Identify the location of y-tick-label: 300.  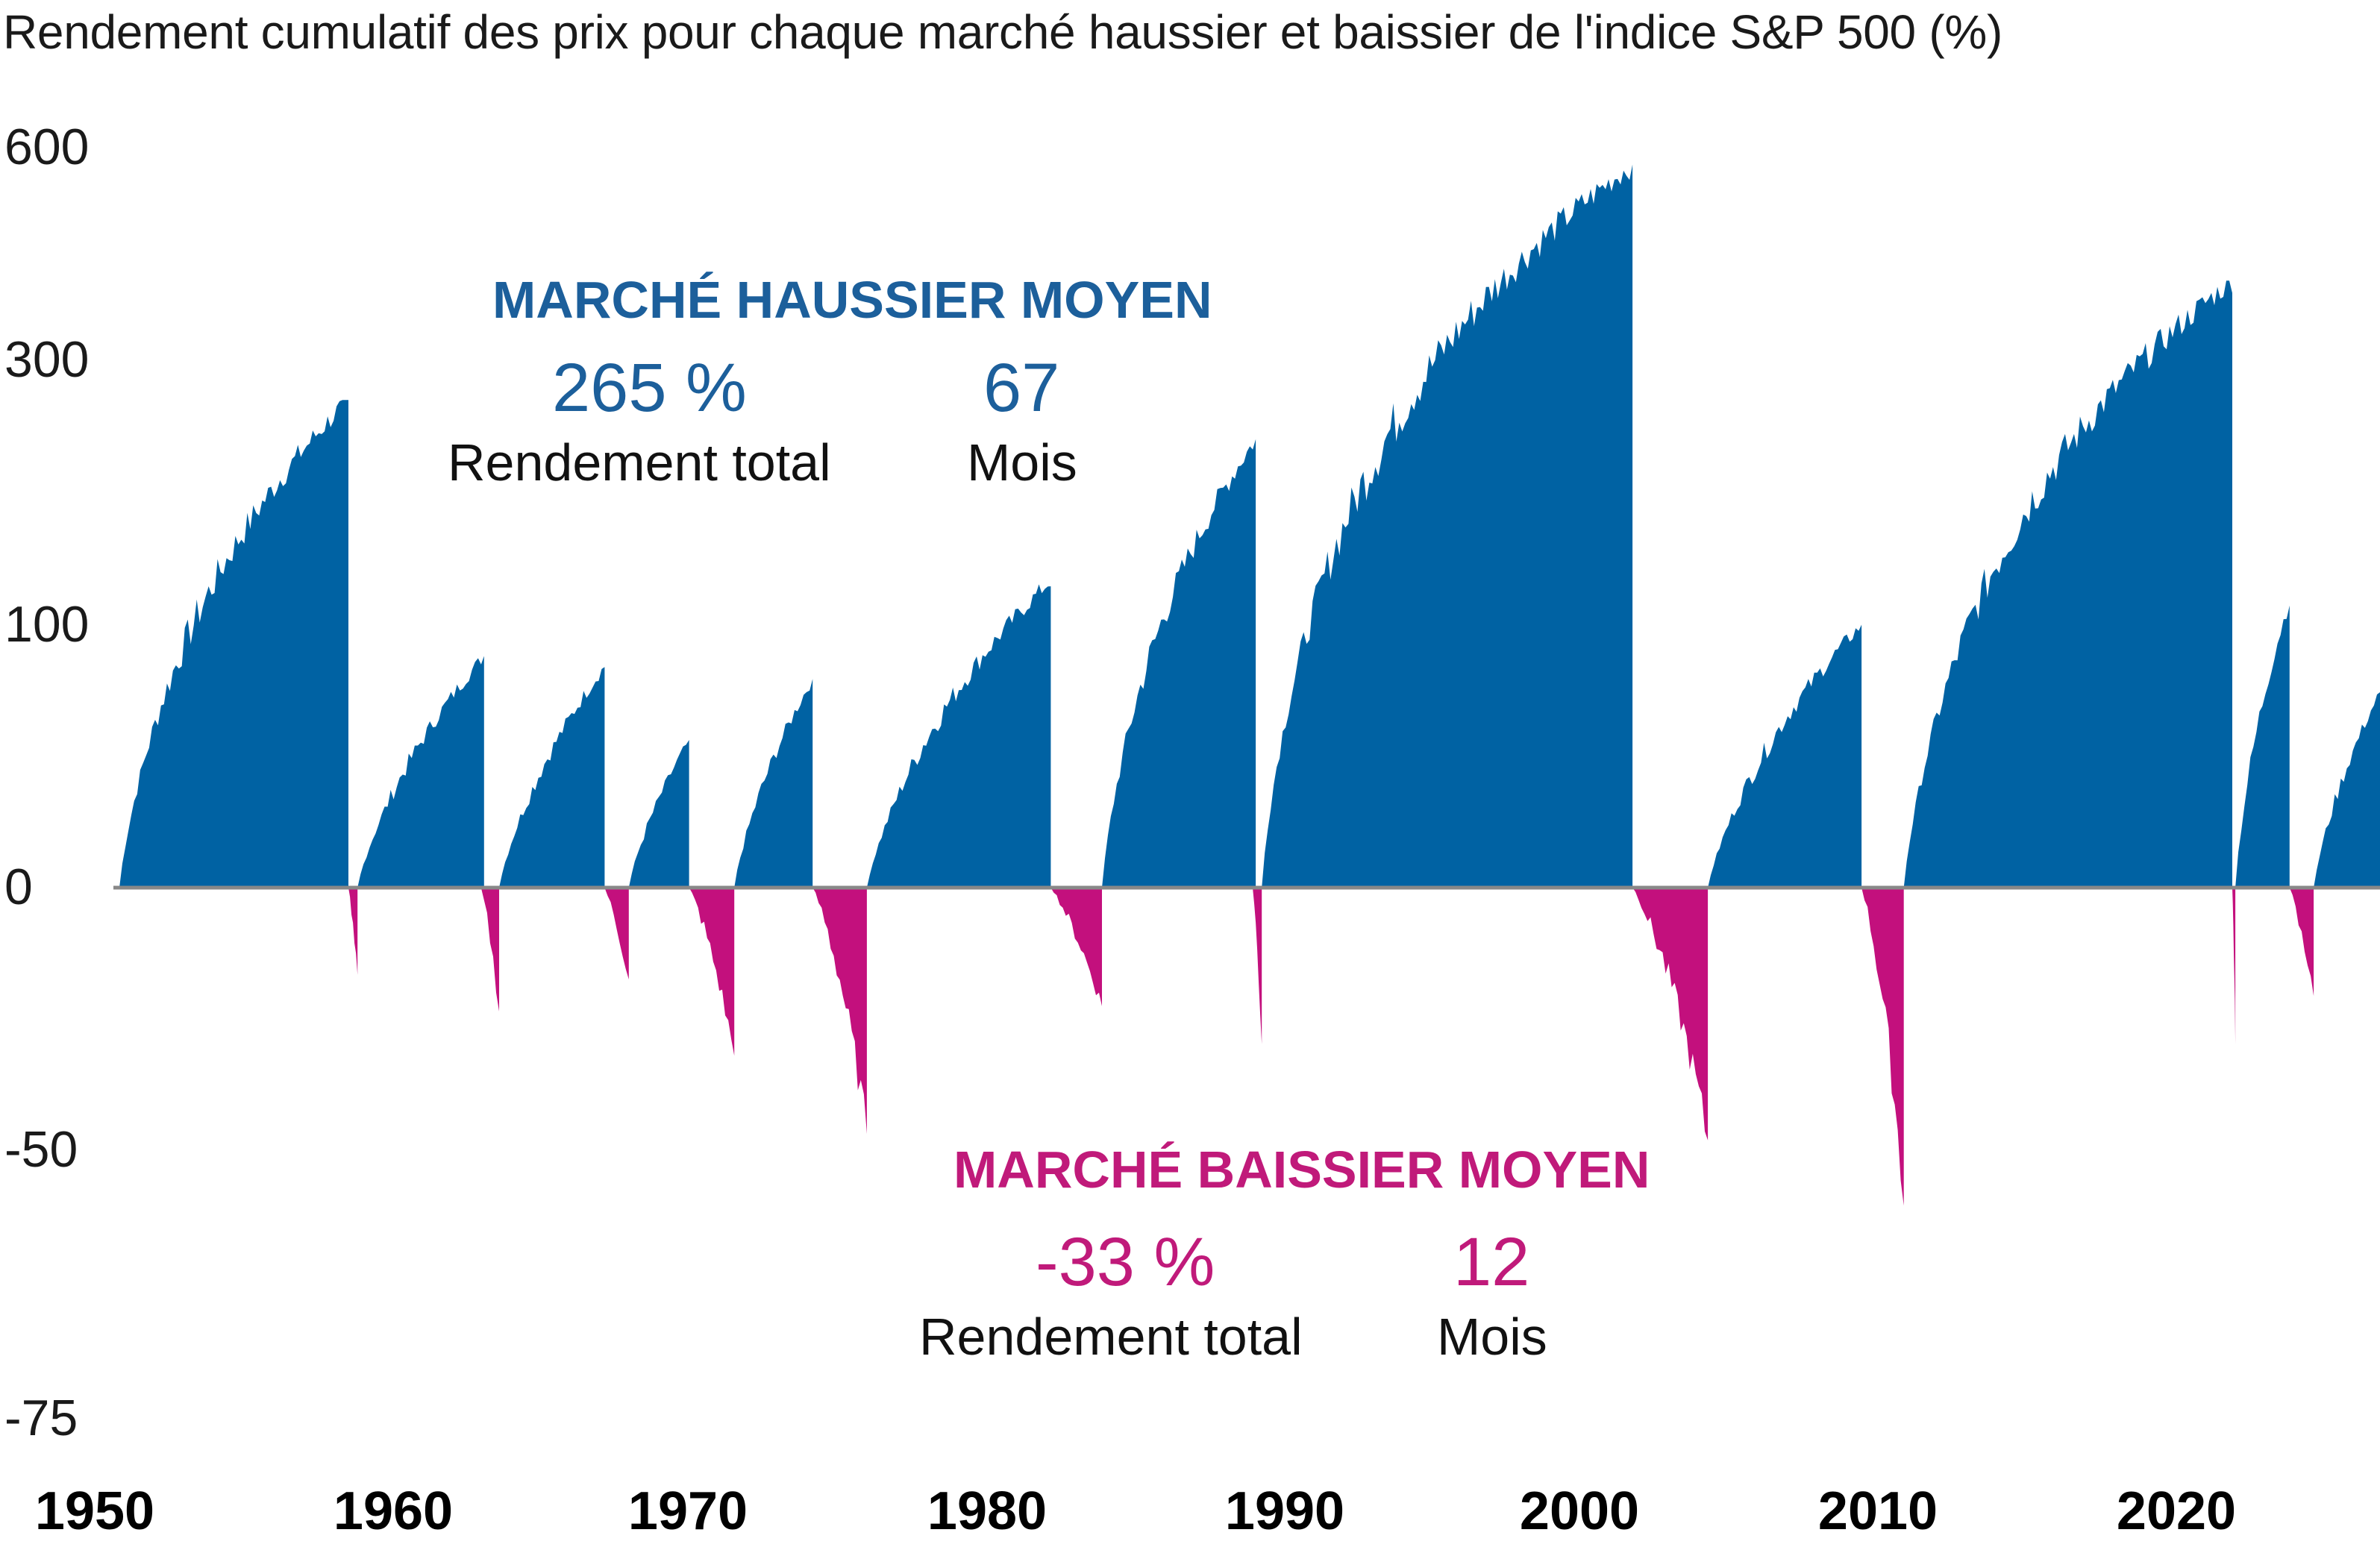
(47, 359).